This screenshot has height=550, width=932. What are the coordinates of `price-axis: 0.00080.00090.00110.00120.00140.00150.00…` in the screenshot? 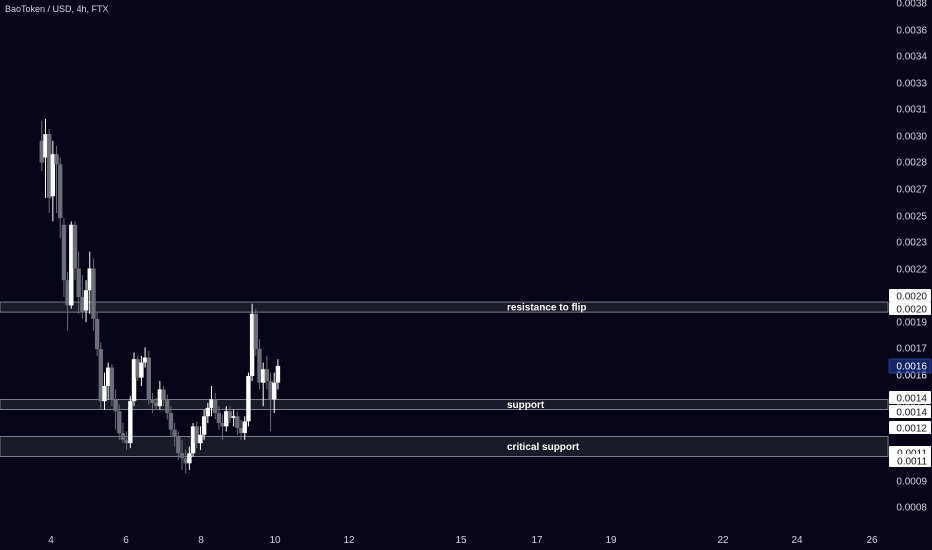 It's located at (910, 257).